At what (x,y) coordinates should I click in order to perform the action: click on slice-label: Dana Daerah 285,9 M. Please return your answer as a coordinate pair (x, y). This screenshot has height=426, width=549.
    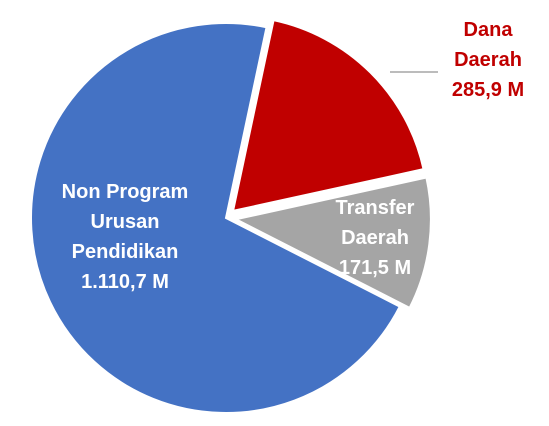
    Looking at the image, I should click on (488, 60).